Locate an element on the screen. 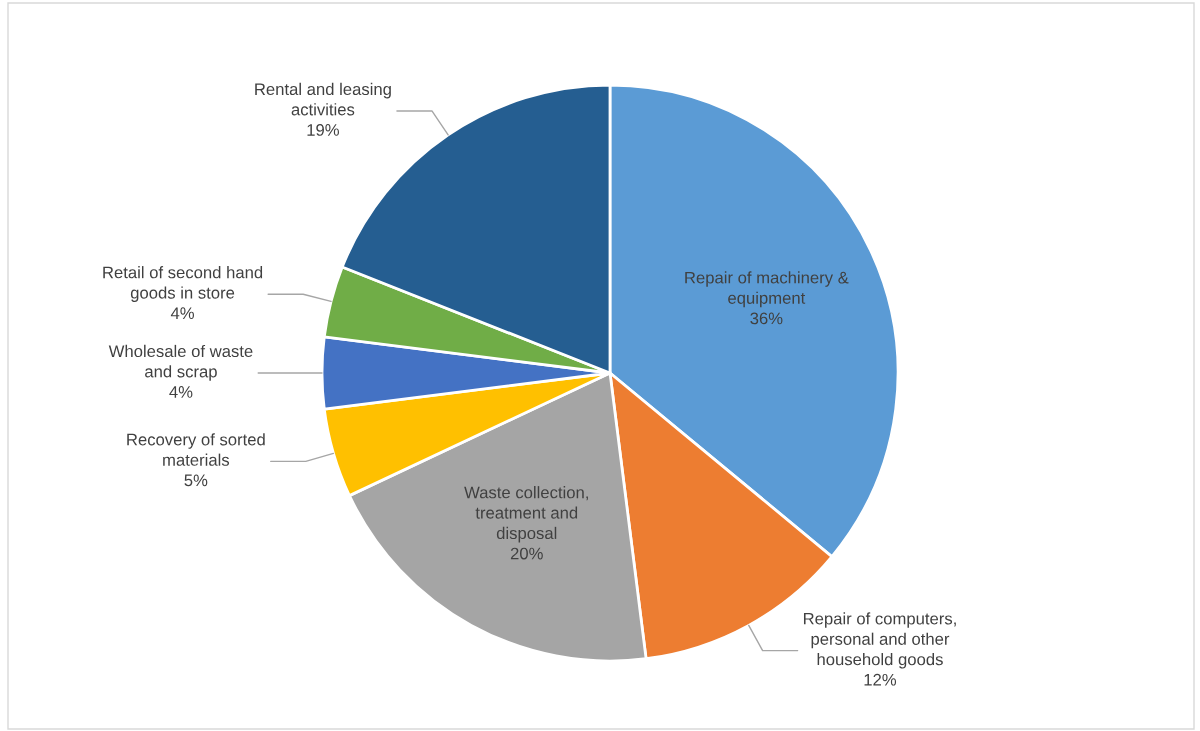 This screenshot has height=731, width=1200. slice-label: Repair of machinery & equipment is located at coordinates (767, 289).